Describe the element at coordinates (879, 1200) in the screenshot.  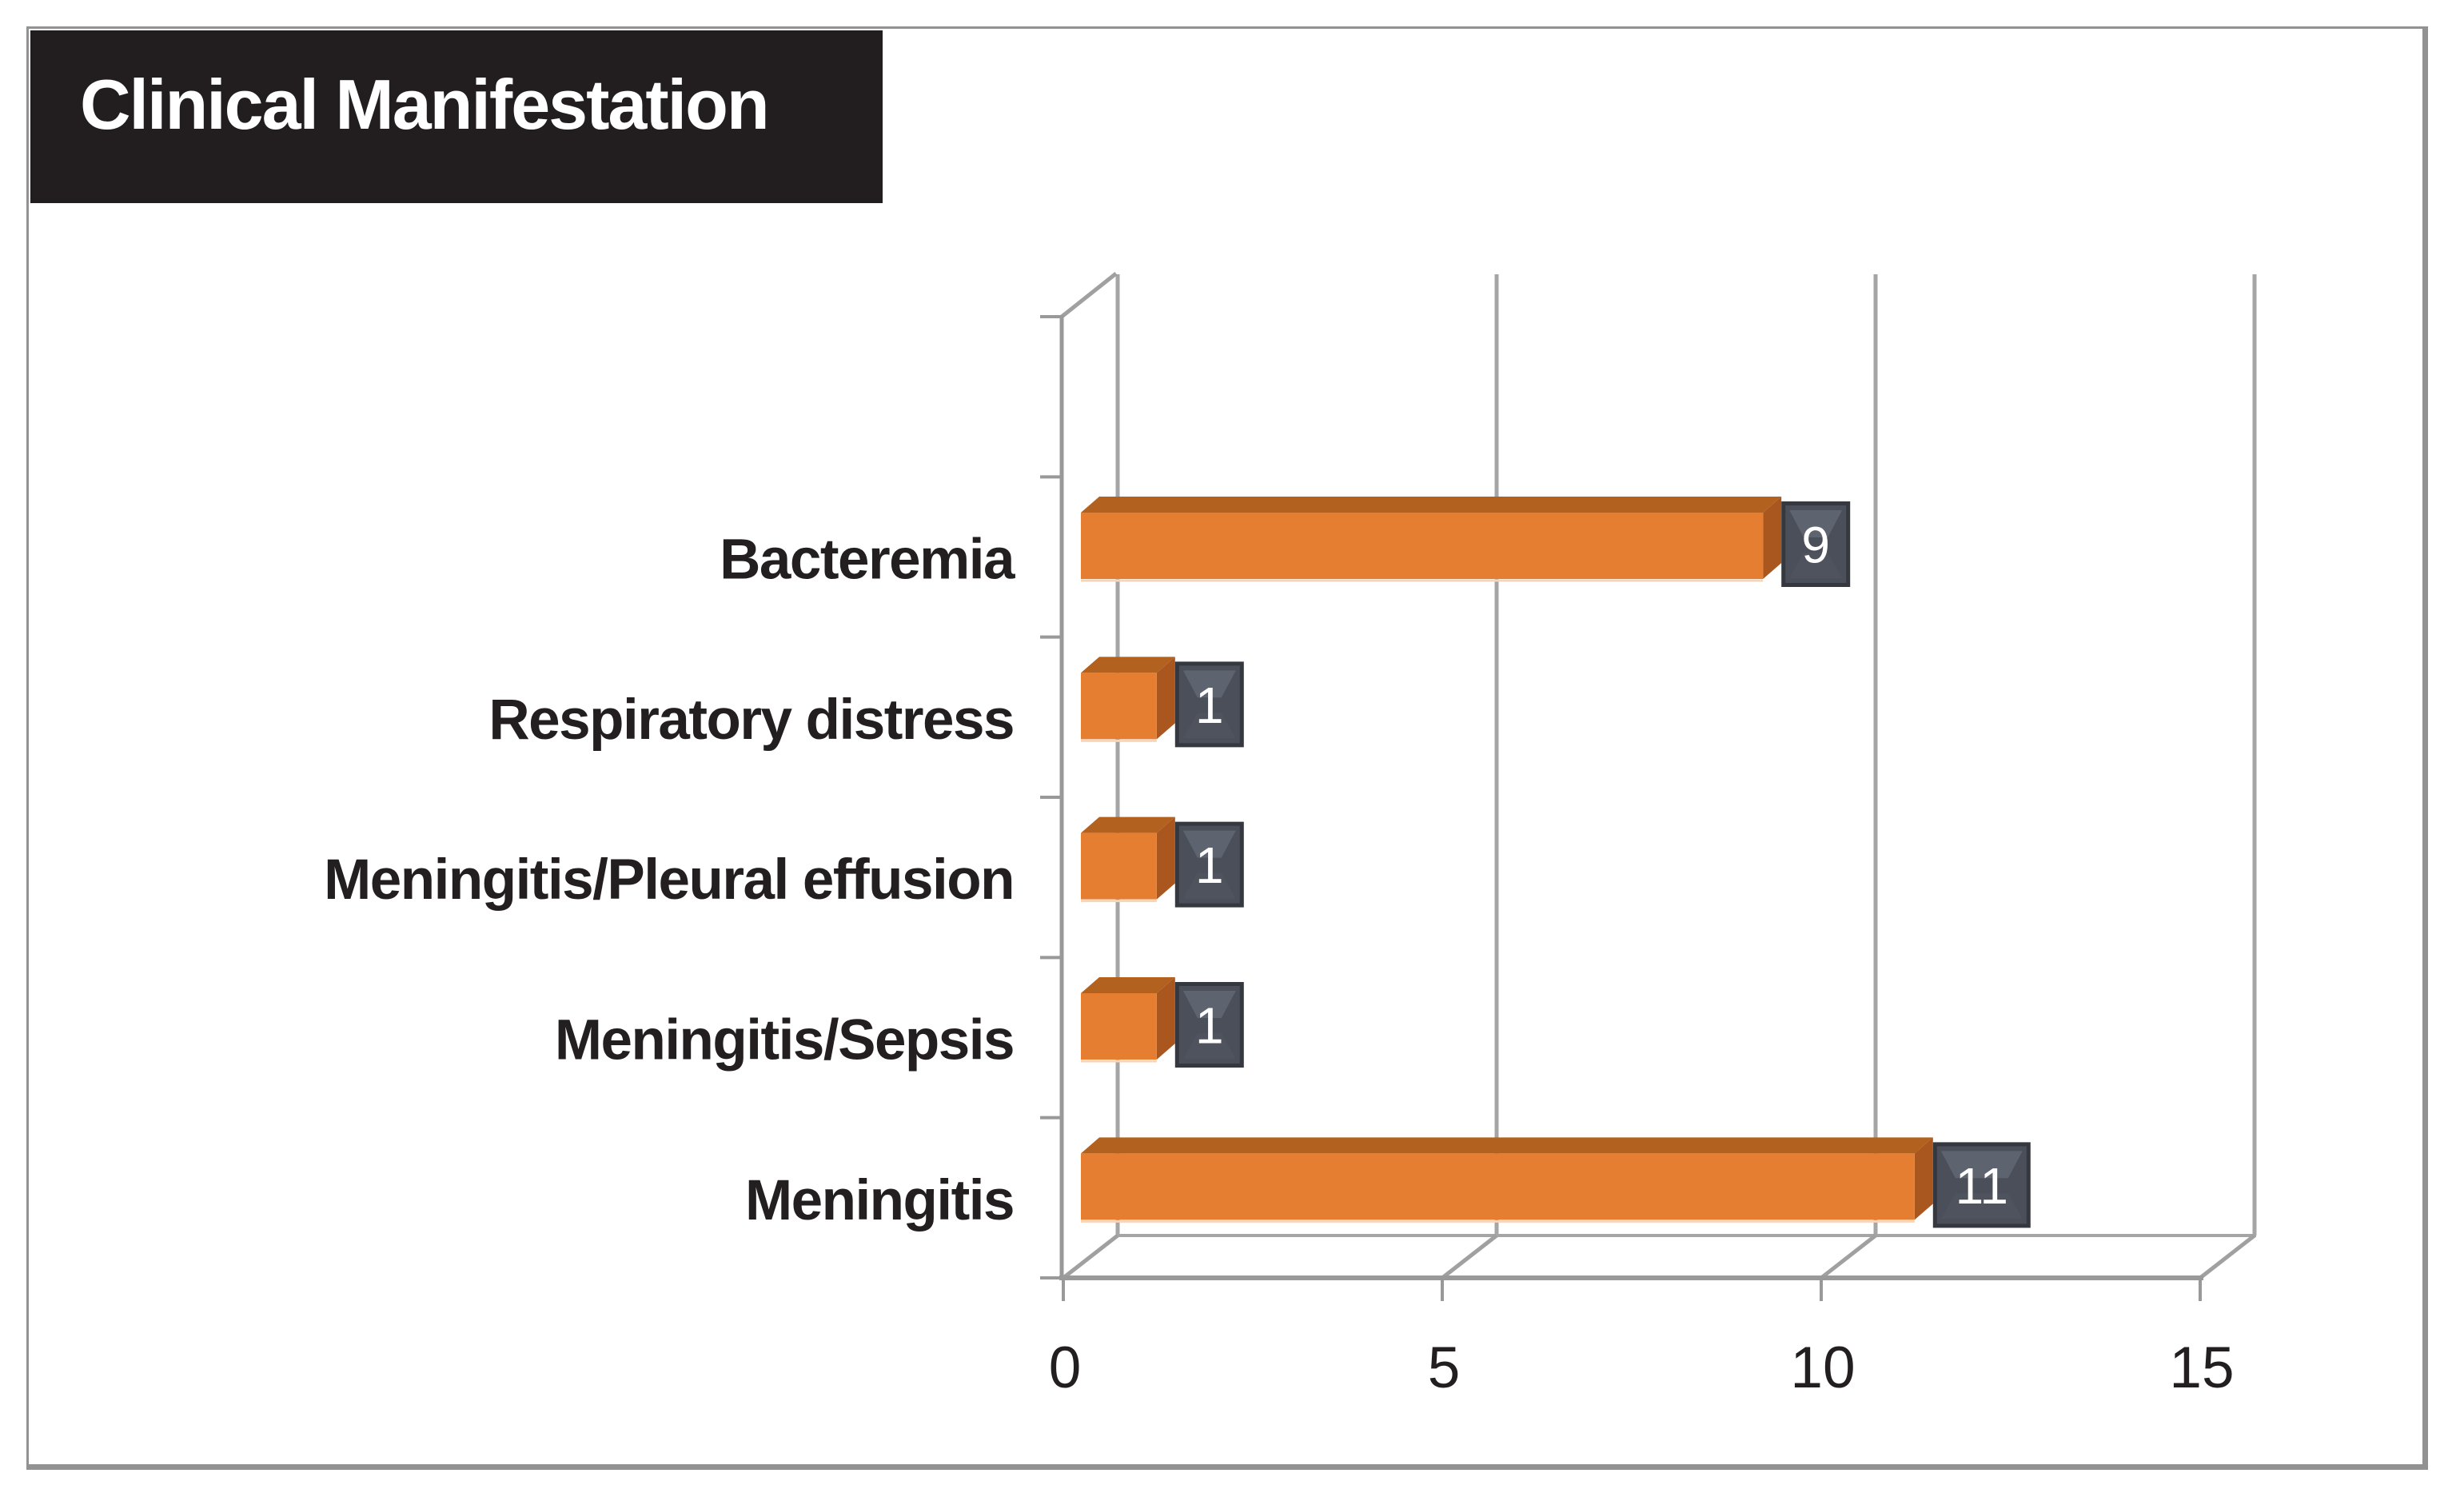
I see `category-label: Meningitis` at that location.